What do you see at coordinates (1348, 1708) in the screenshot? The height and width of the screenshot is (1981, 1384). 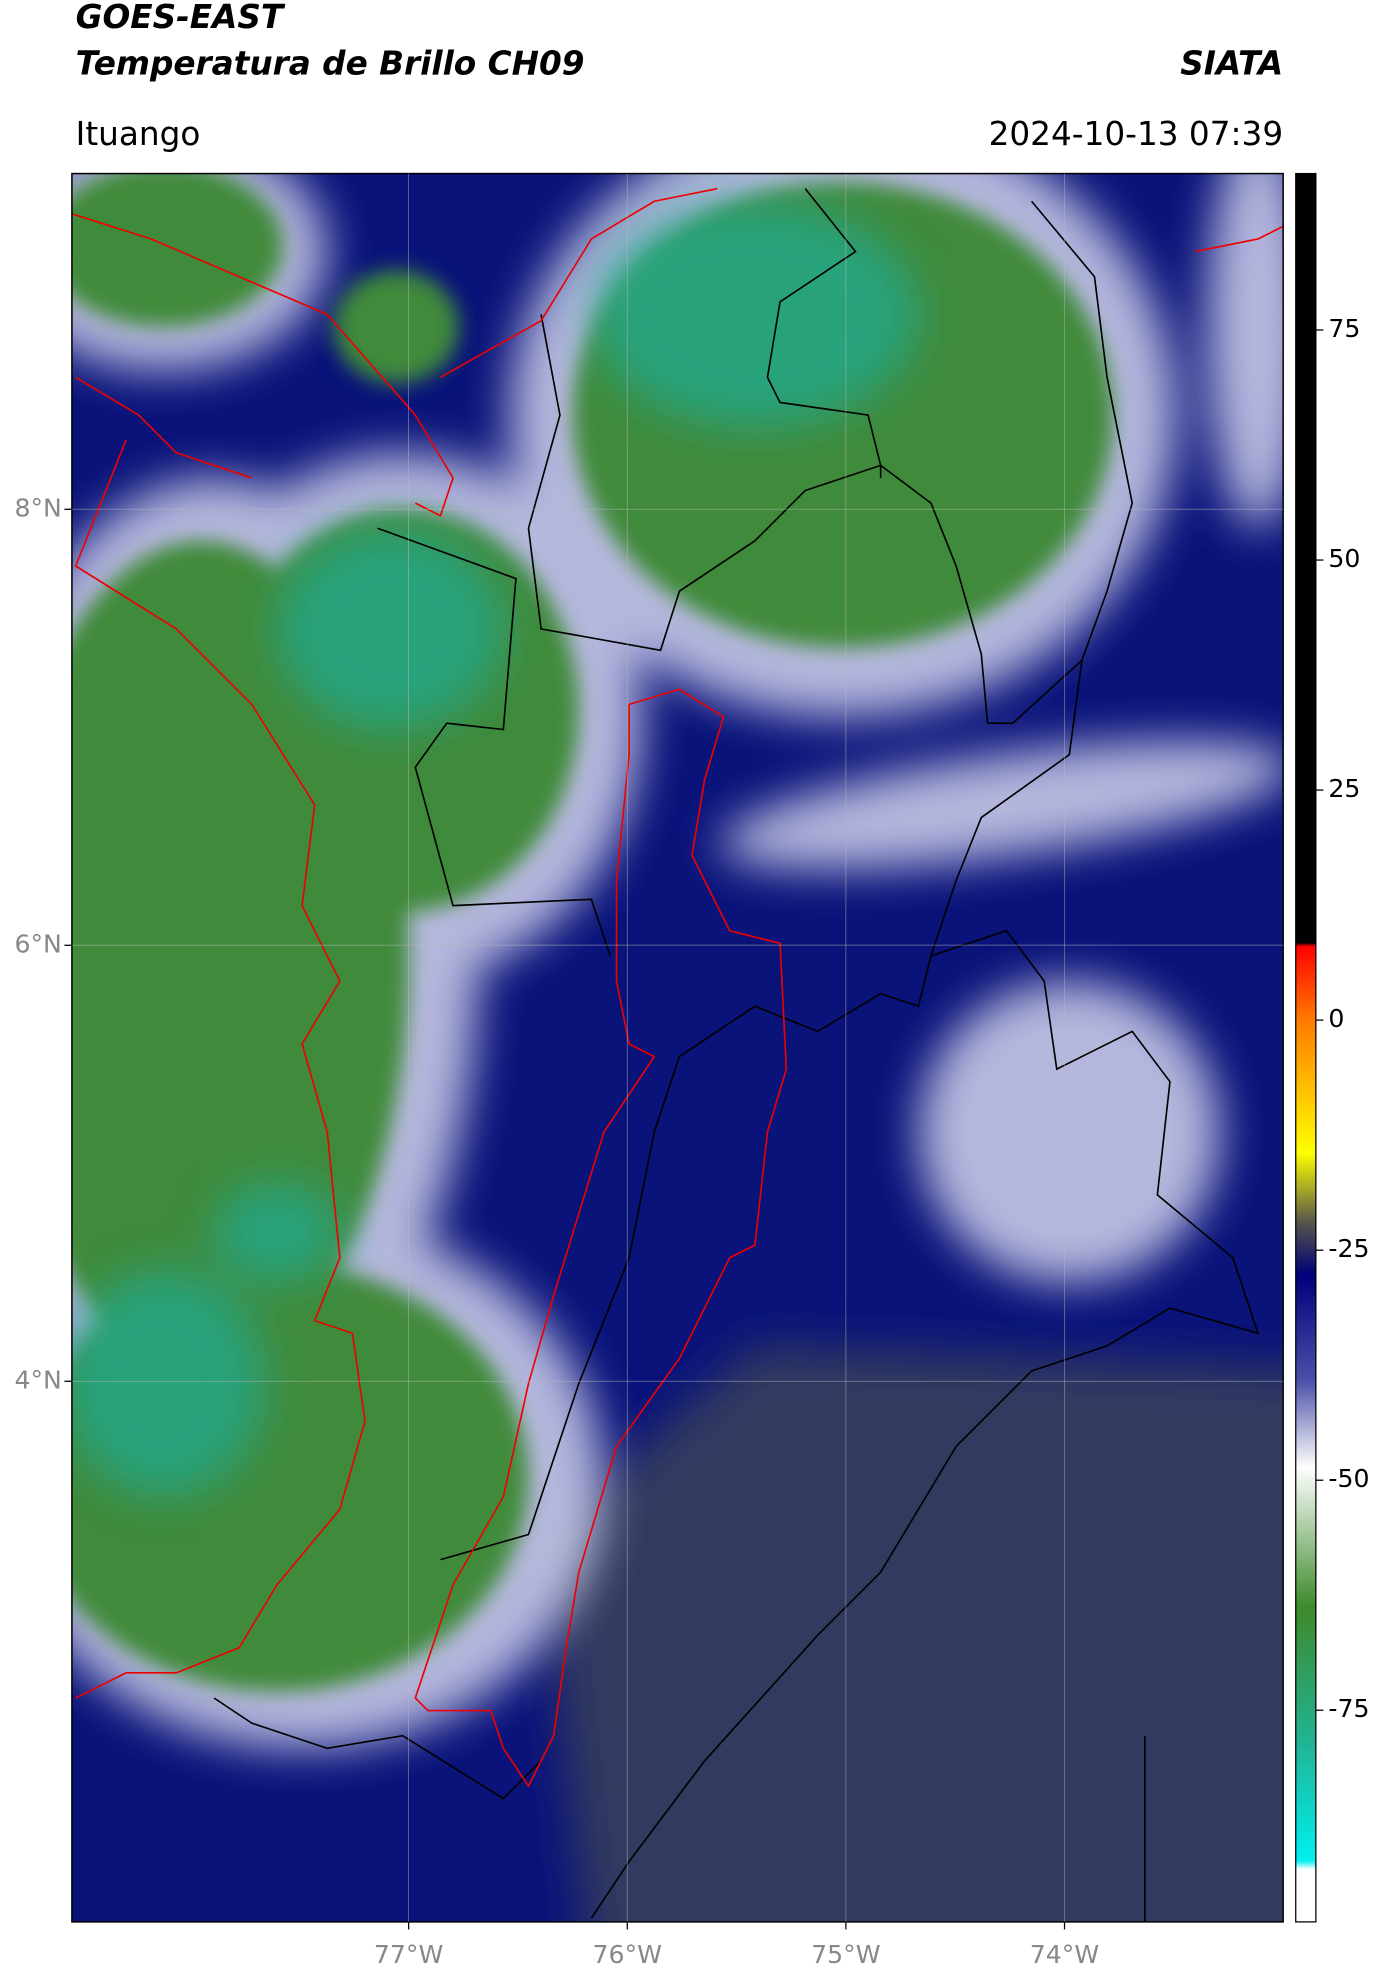 I see `colorbar-label: -75` at bounding box center [1348, 1708].